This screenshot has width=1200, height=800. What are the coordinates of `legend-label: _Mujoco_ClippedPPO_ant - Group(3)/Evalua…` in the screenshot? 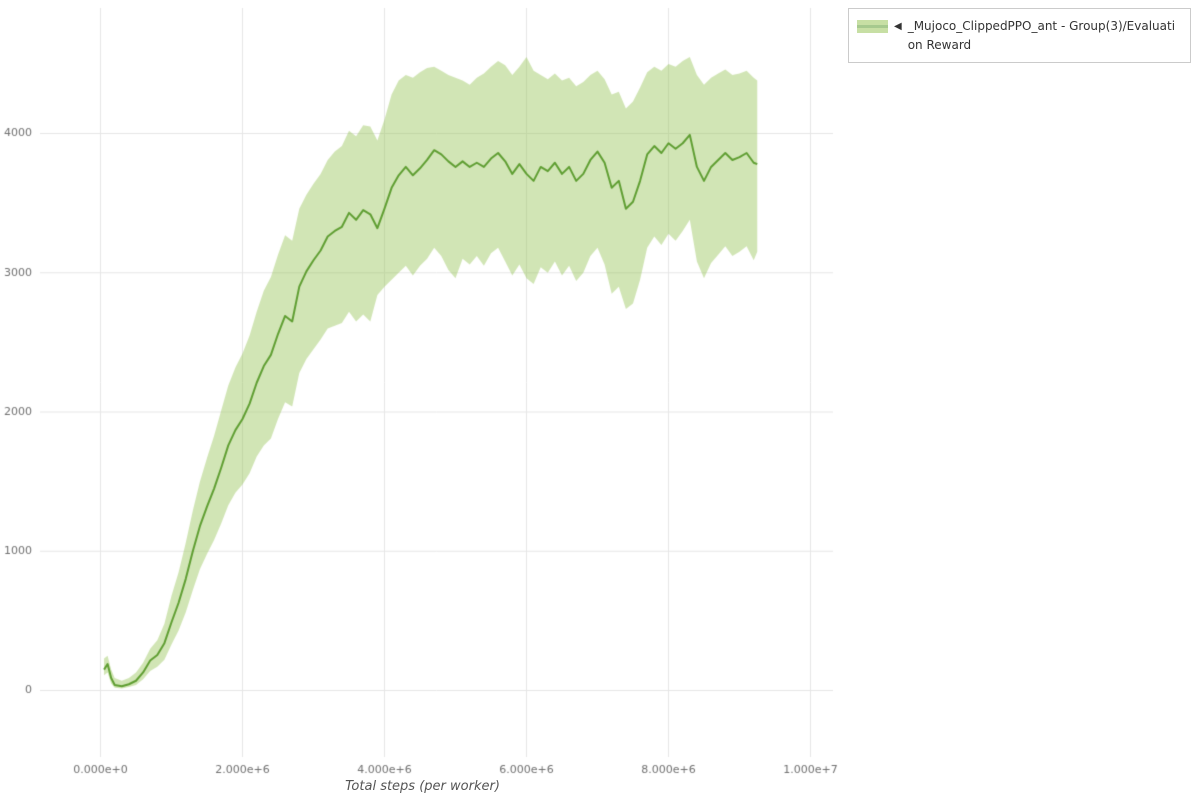 It's located at (1041, 35).